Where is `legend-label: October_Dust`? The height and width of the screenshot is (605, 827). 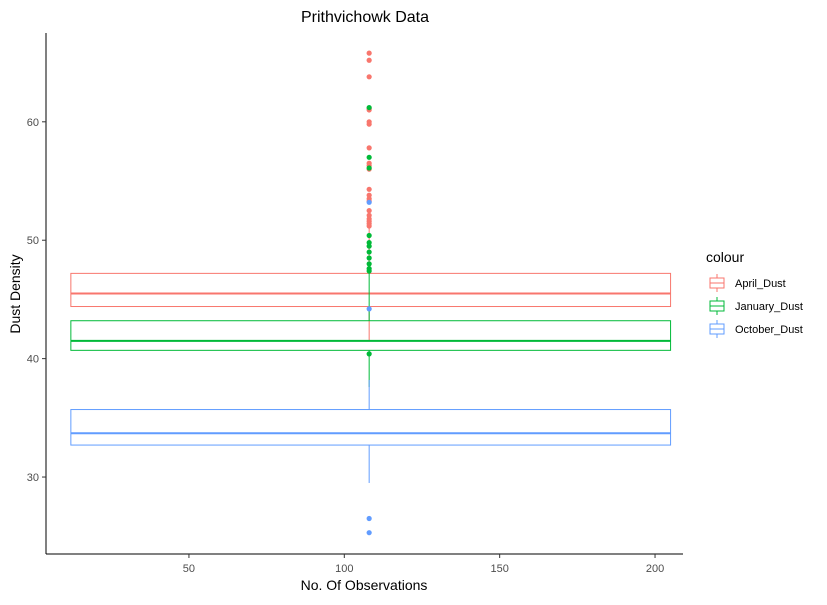
legend-label: October_Dust is located at coordinates (769, 330).